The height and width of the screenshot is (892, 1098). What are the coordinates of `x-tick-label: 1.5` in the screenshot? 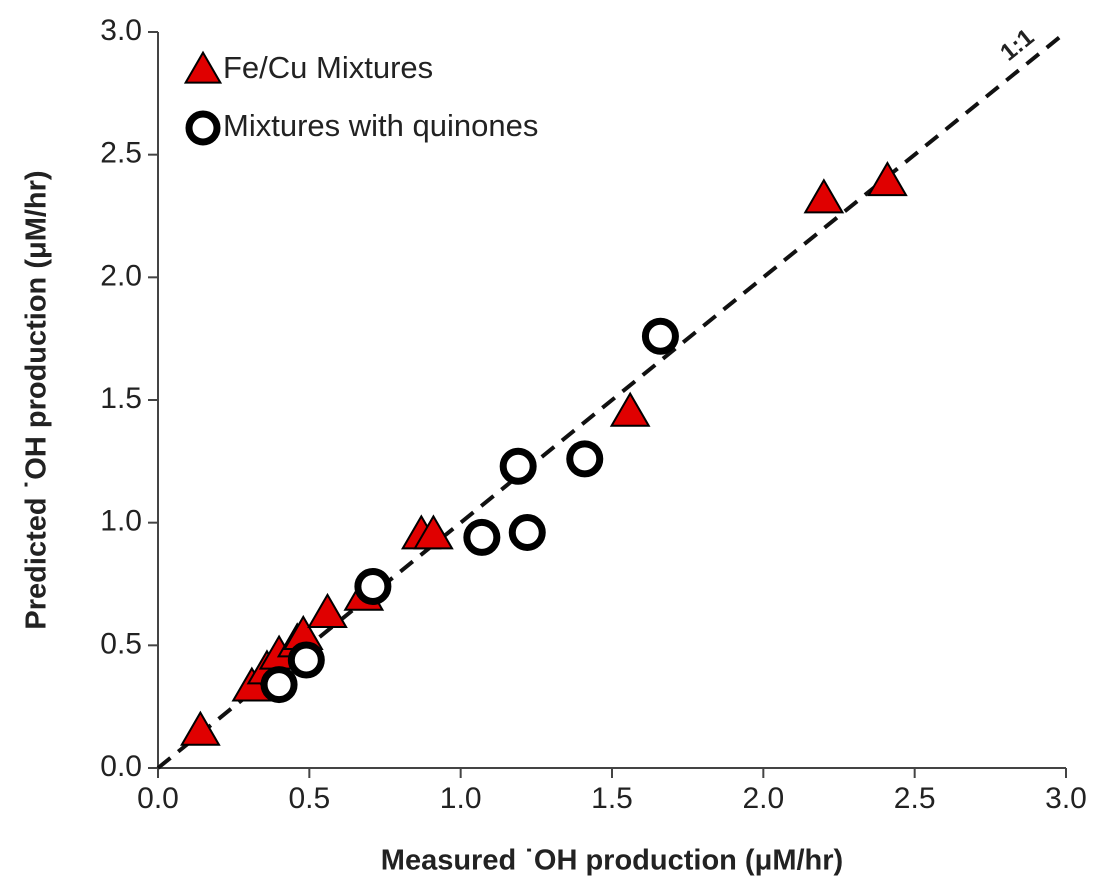 It's located at (612, 798).